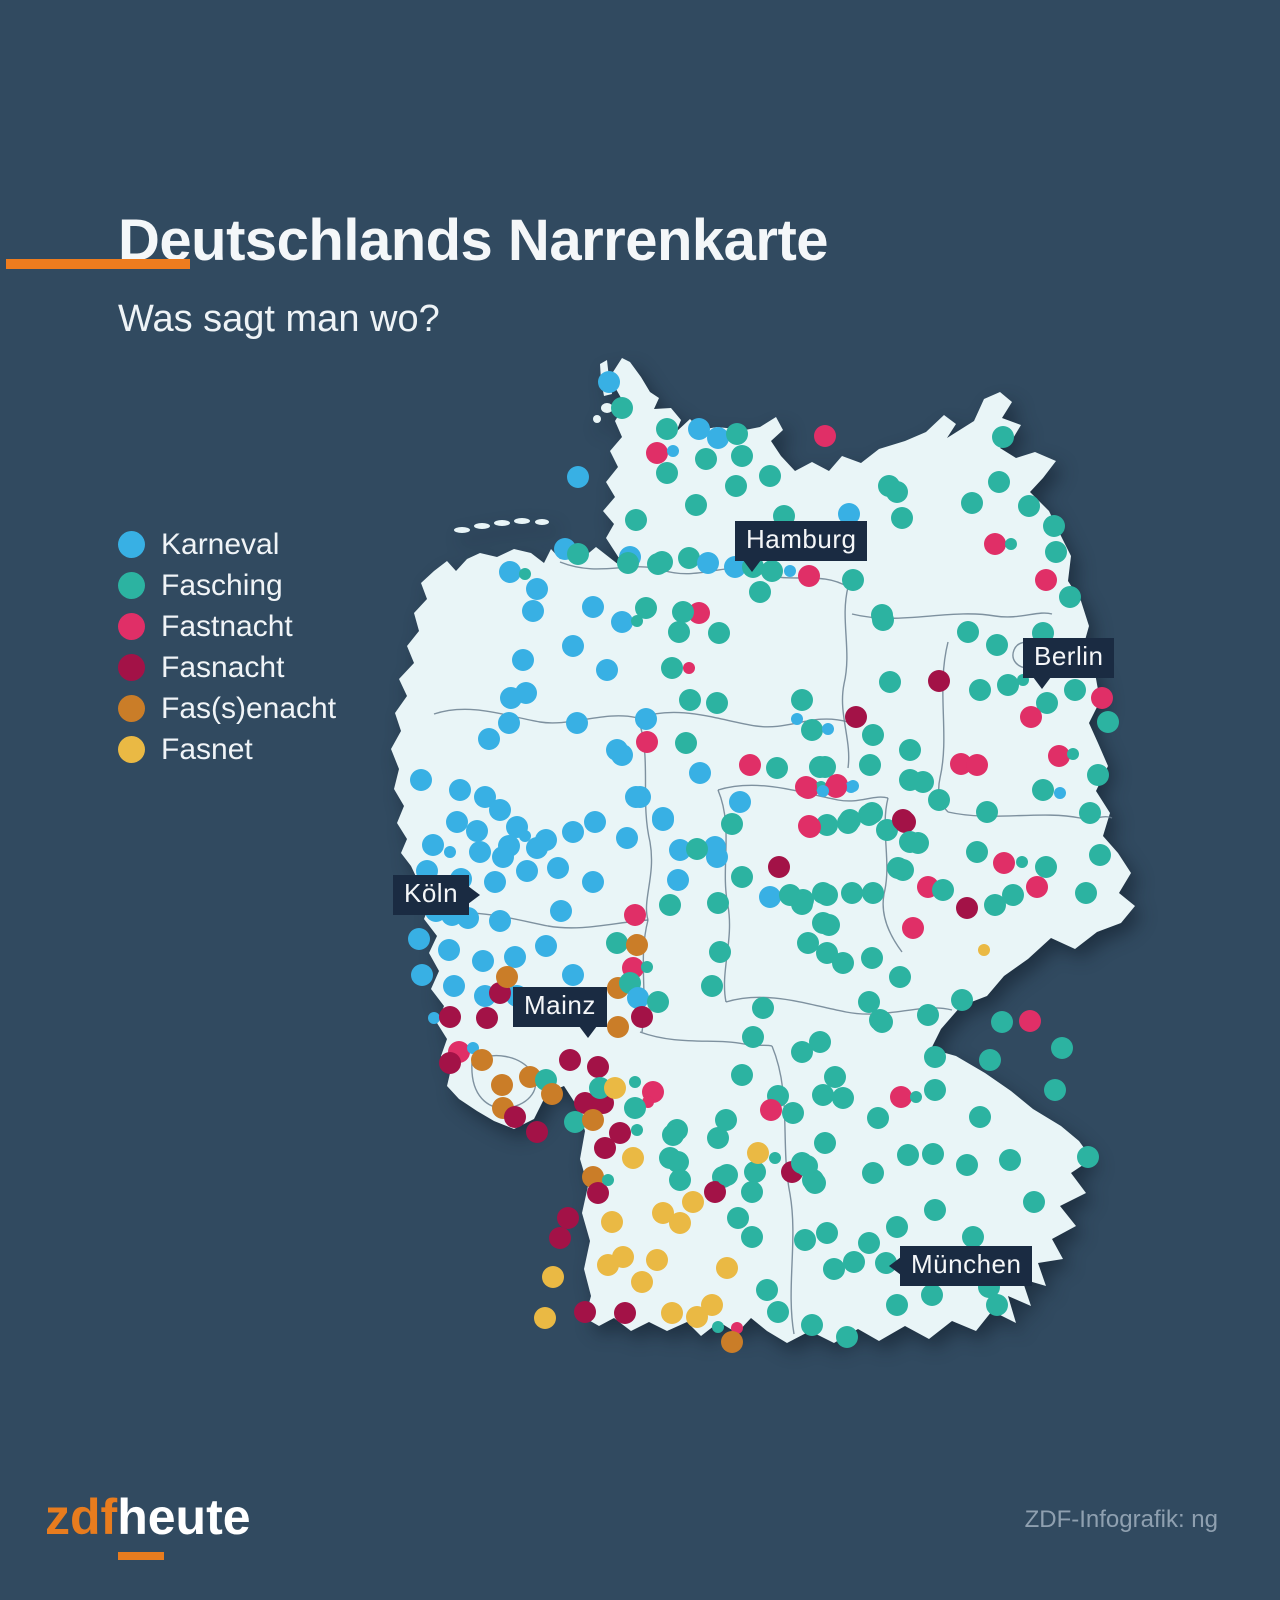 The width and height of the screenshot is (1280, 1600). What do you see at coordinates (184, 1517) in the screenshot?
I see `logo-heute: heute` at bounding box center [184, 1517].